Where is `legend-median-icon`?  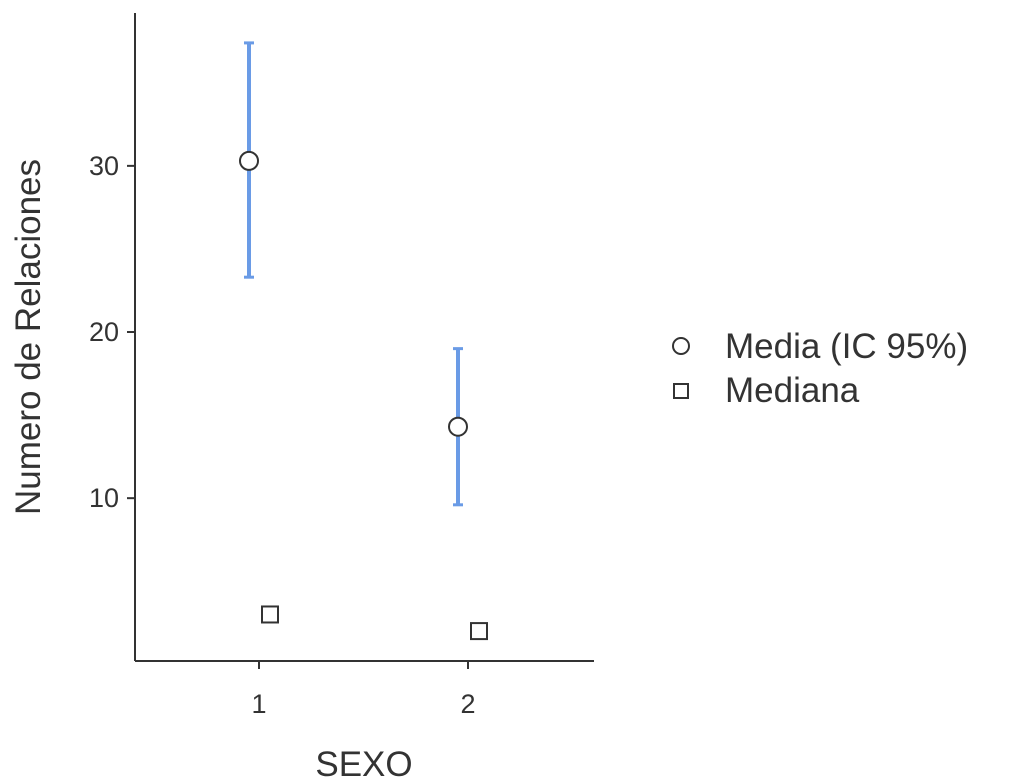
legend-median-icon is located at coordinates (681, 391).